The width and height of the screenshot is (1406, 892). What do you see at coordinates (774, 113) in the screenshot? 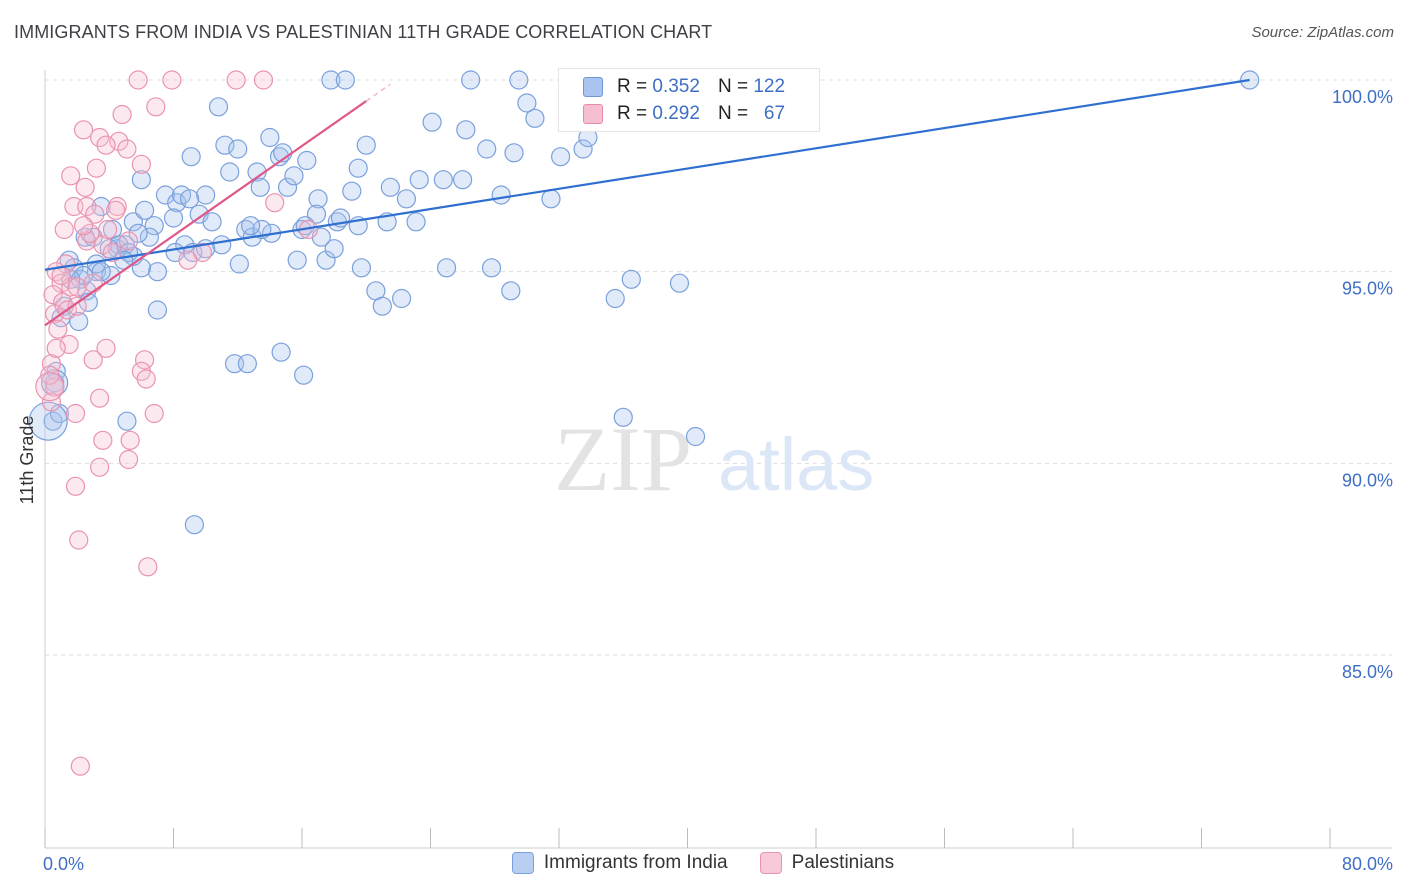
I see `legend-n-value: 67` at bounding box center [774, 113].